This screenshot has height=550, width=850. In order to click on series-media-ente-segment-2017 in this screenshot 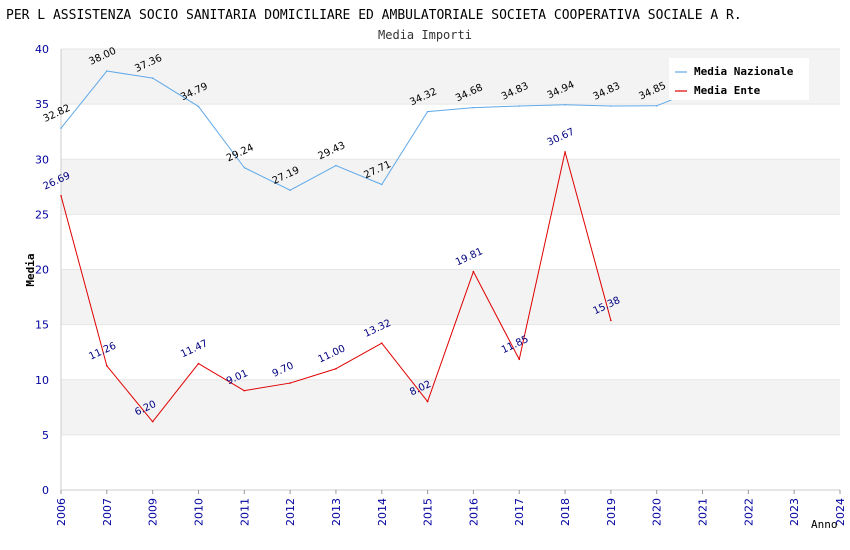, I will do `click(542, 255)`.